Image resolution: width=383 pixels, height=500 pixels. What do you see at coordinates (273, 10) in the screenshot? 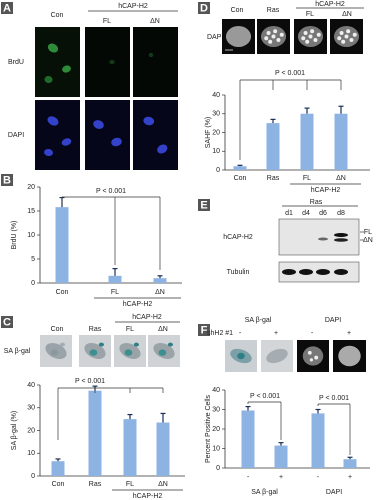
I see `label: Ras` at bounding box center [273, 10].